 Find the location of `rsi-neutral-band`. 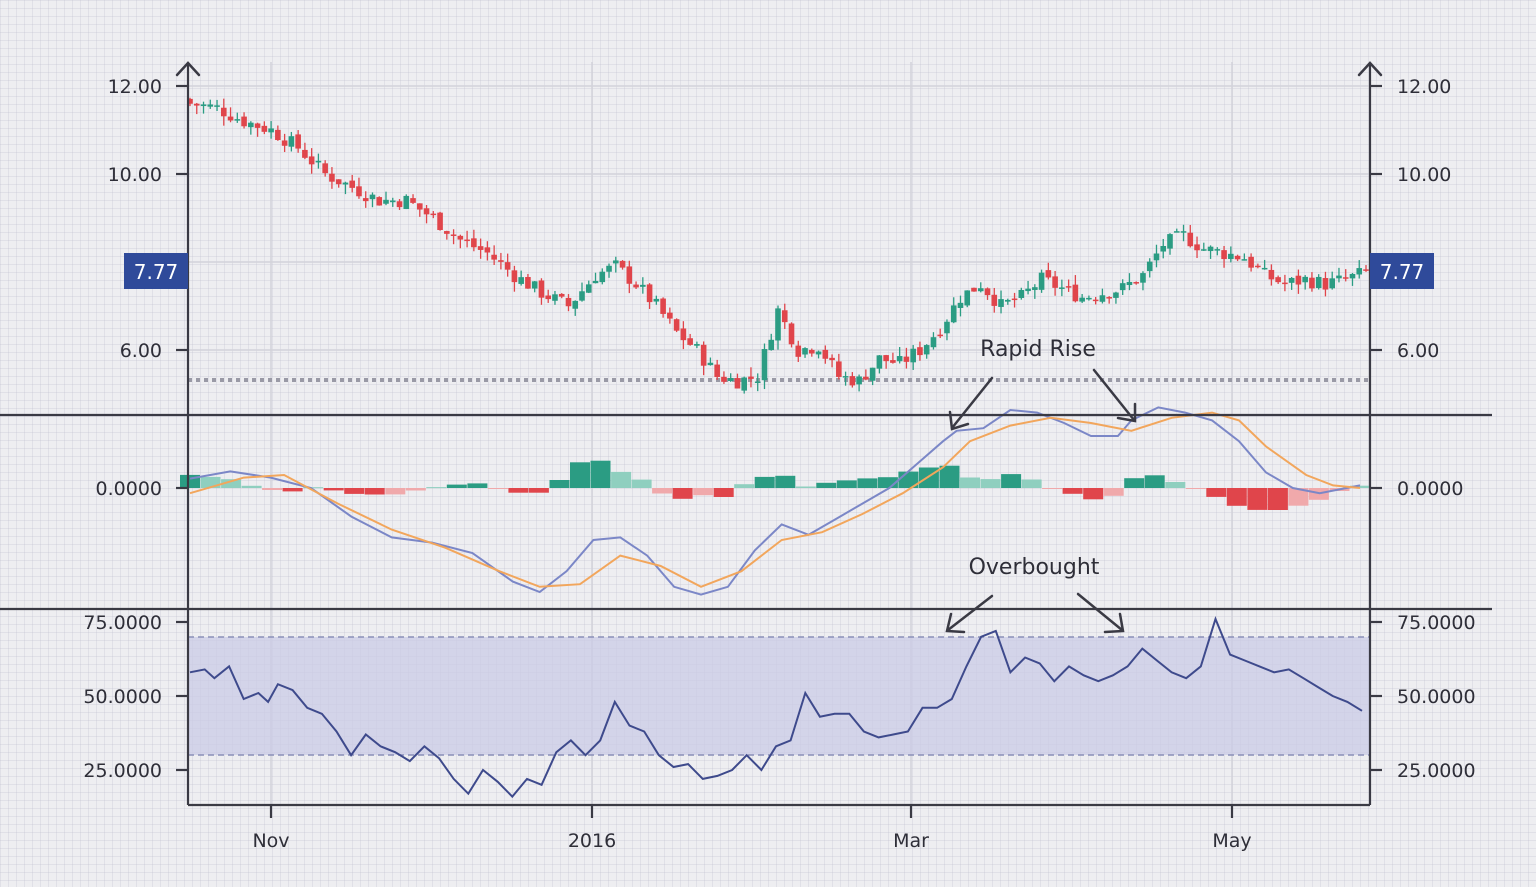

rsi-neutral-band is located at coordinates (779, 696).